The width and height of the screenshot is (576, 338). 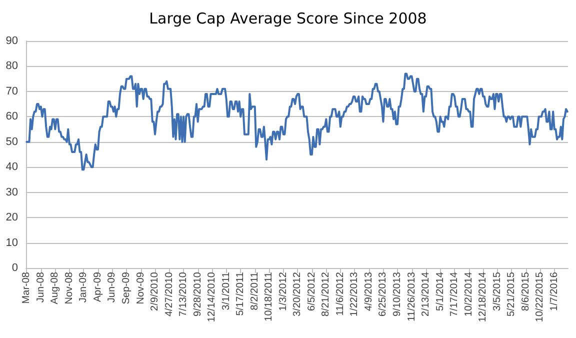 What do you see at coordinates (169, 294) in the screenshot?
I see `x-tick-label: 4/27/2010` at bounding box center [169, 294].